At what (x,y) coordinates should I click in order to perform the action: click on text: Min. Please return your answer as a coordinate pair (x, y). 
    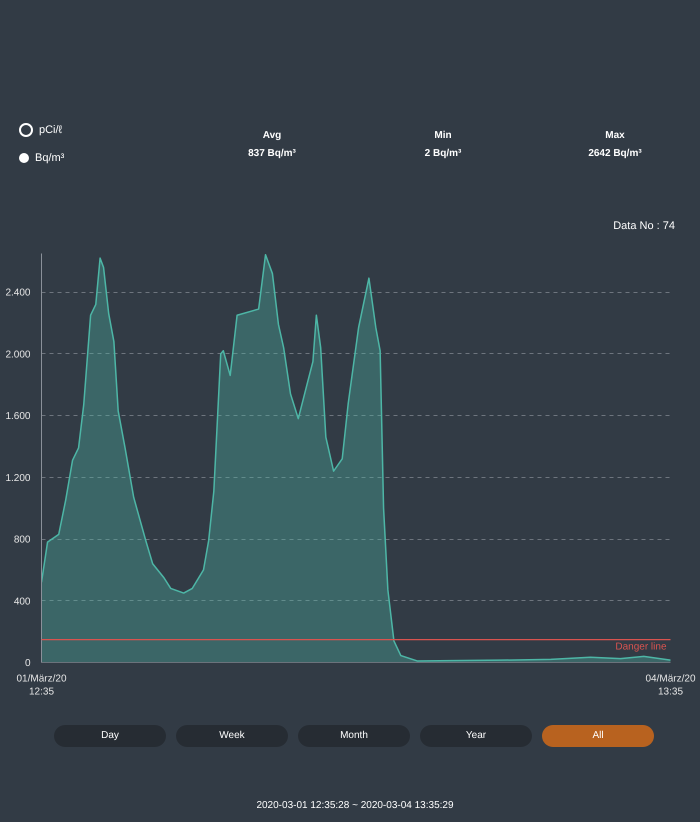
    Looking at the image, I should click on (443, 135).